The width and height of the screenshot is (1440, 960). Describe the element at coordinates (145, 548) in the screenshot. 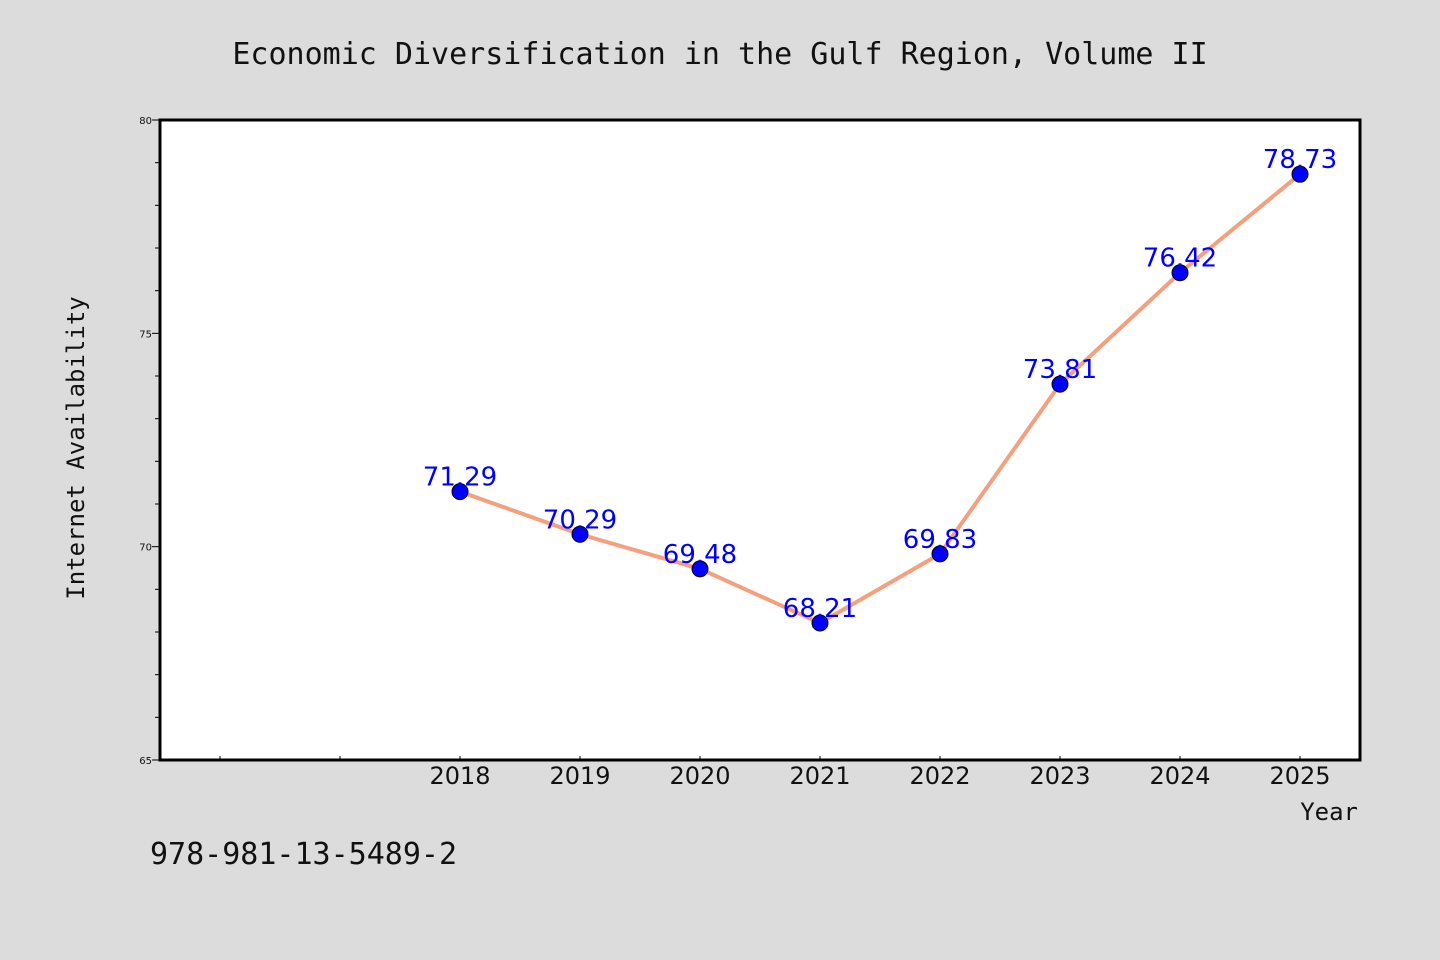

I see `y-tick-label: 70` at that location.